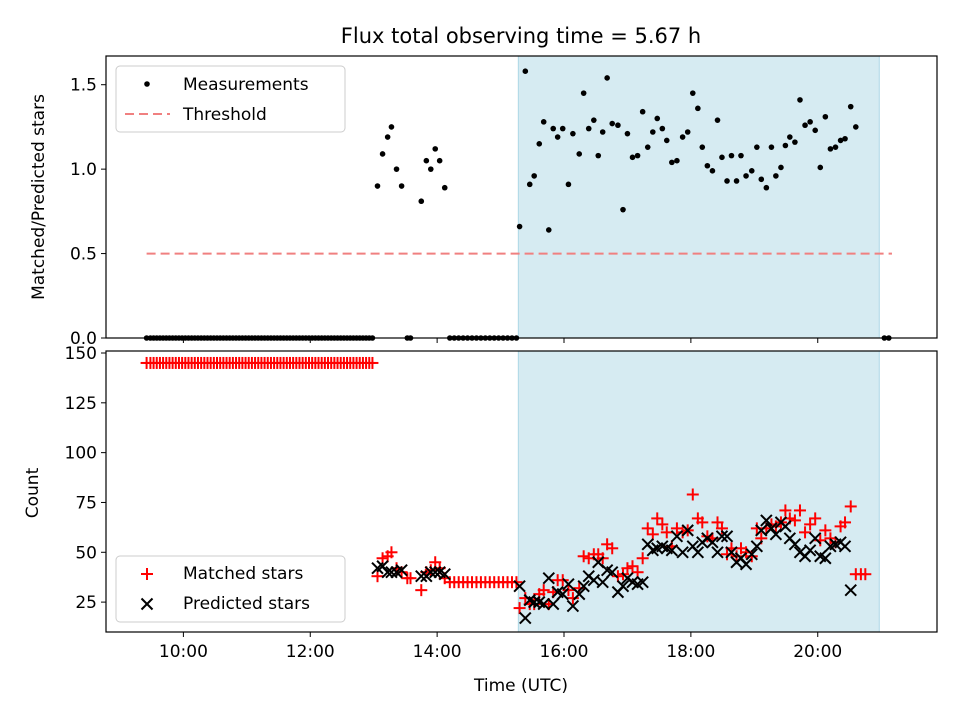  What do you see at coordinates (86, 503) in the screenshot?
I see `bottom-y-tick-label: 75` at bounding box center [86, 503].